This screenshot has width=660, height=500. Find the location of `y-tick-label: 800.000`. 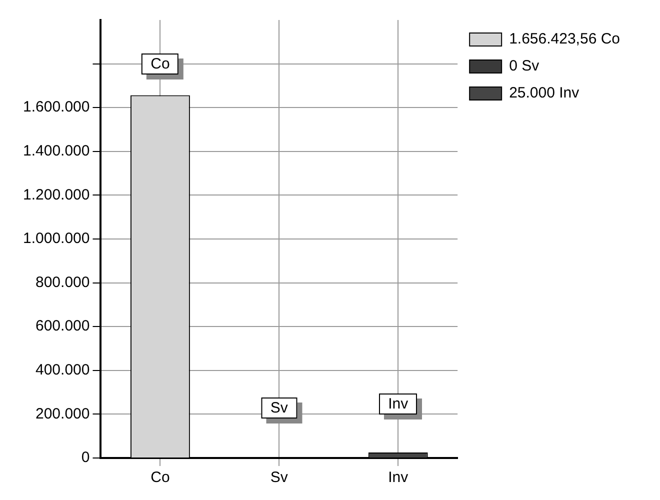

y-tick-label: 800.000 is located at coordinates (62, 282).